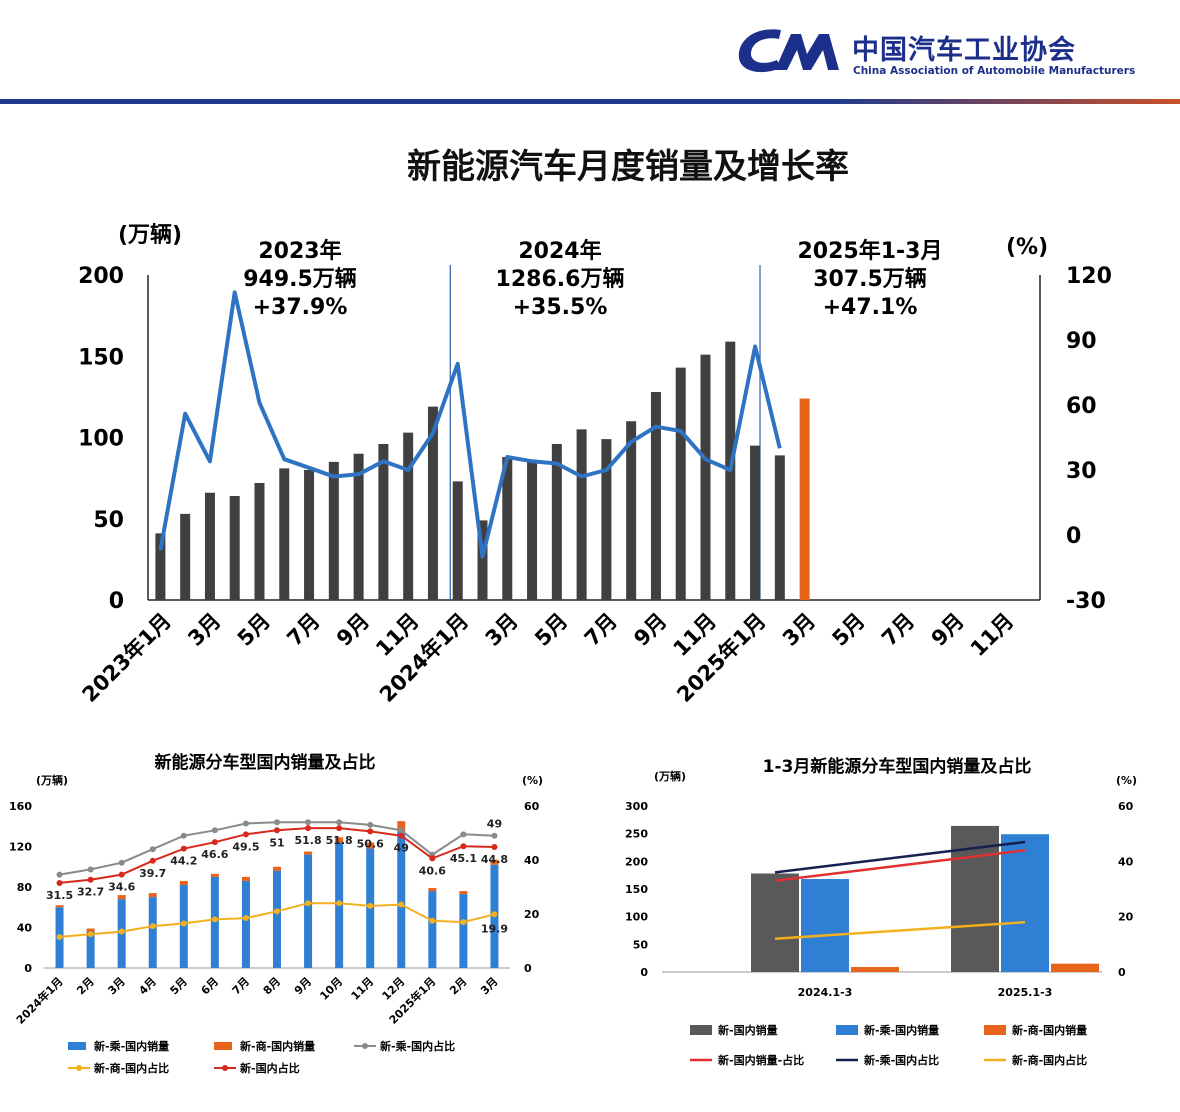 This screenshot has width=1180, height=1112. Describe the element at coordinates (183, 861) in the screenshot. I see `data-label: 44.2` at that location.